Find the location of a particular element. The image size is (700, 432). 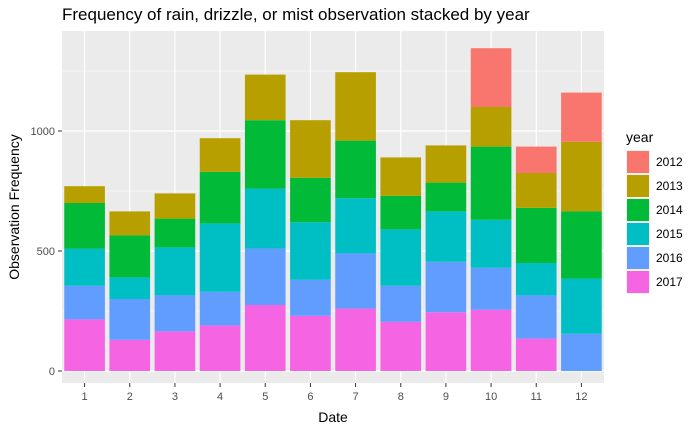

y-axis-title: Observation Frequency is located at coordinates (14, 207).